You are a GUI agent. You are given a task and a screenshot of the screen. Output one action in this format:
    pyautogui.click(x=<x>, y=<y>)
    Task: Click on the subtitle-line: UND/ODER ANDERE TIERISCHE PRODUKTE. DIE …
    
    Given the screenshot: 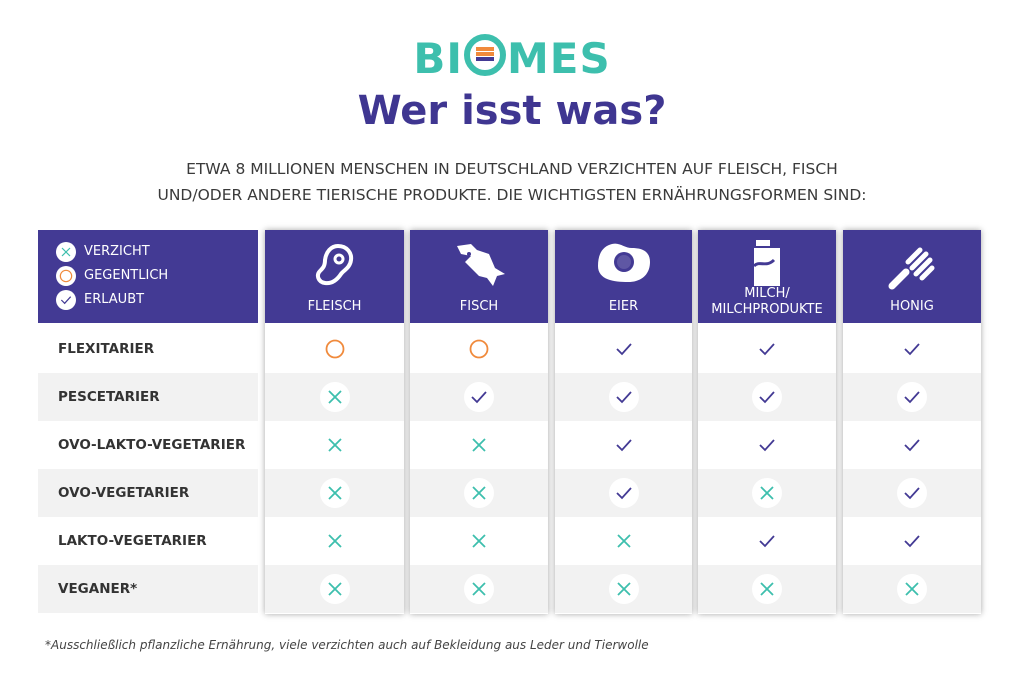 What is the action you would take?
    pyautogui.click(x=512, y=195)
    